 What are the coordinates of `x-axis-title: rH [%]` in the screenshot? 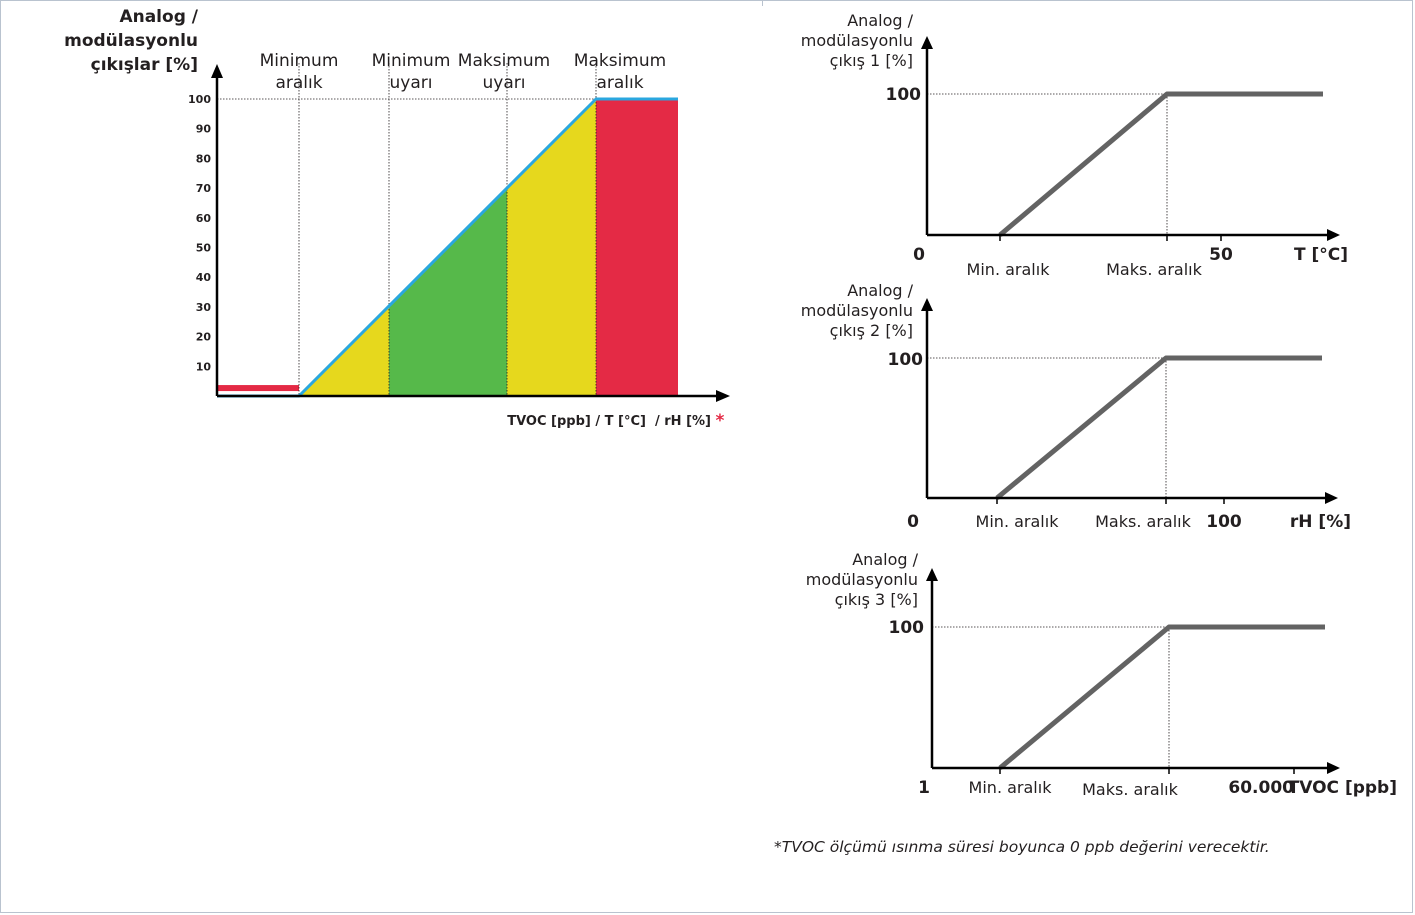 It's located at (1320, 522).